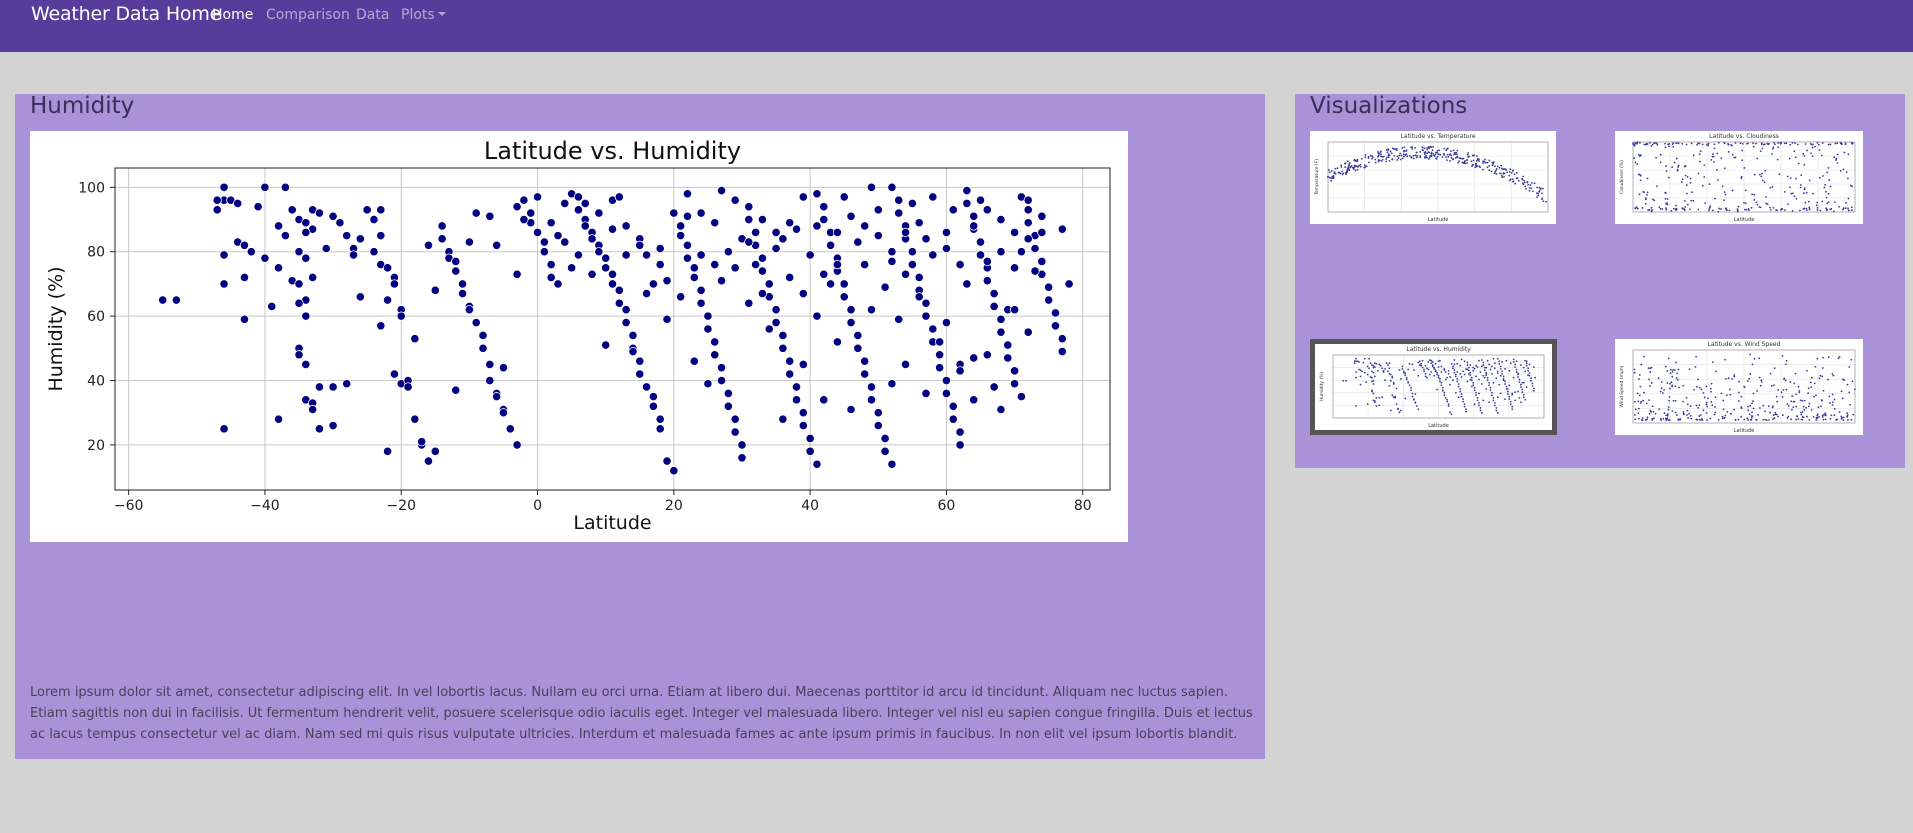  What do you see at coordinates (308, 15) in the screenshot?
I see `nav-link-comparison: Comparison` at bounding box center [308, 15].